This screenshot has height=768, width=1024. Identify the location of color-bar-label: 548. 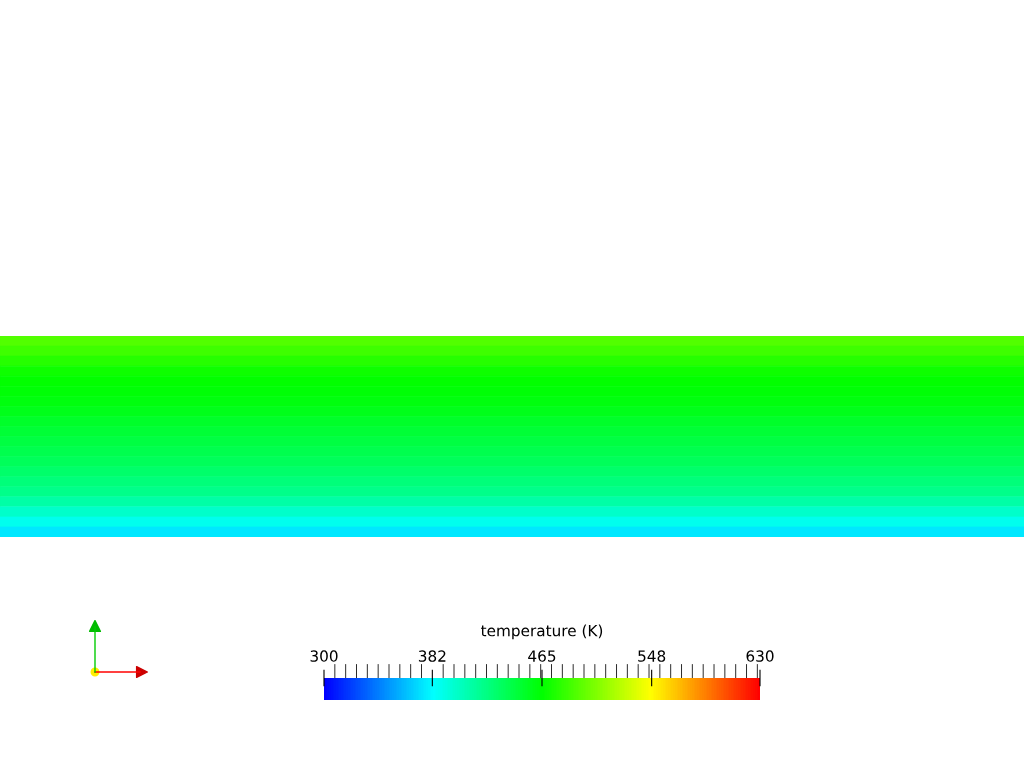
(652, 656).